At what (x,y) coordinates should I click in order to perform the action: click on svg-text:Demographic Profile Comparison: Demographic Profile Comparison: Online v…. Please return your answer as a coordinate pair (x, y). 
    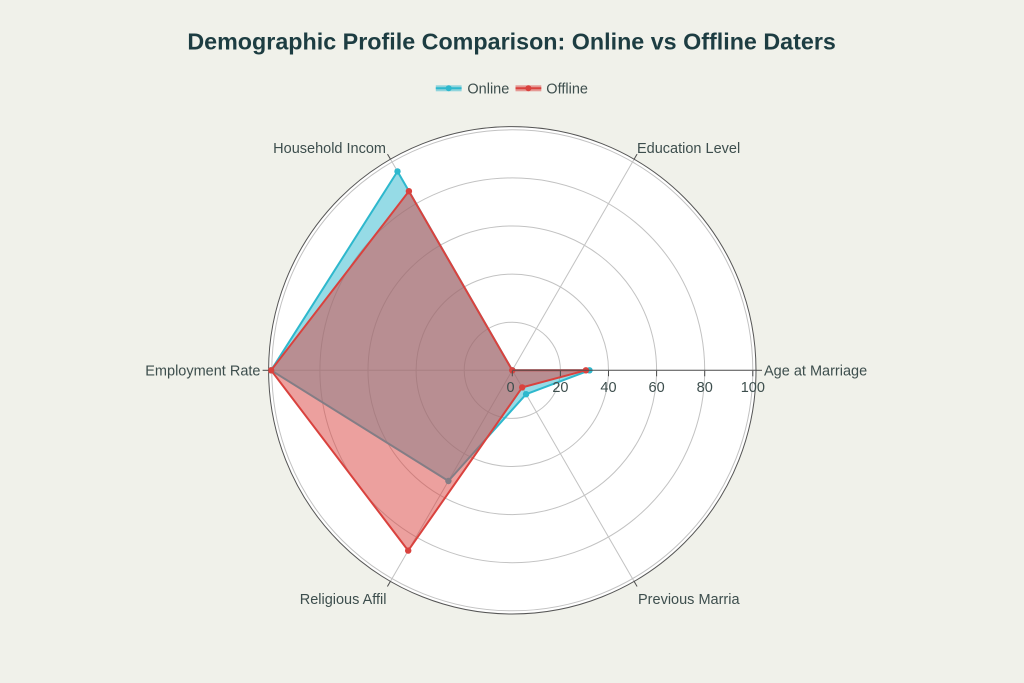
    Looking at the image, I should click on (511, 42).